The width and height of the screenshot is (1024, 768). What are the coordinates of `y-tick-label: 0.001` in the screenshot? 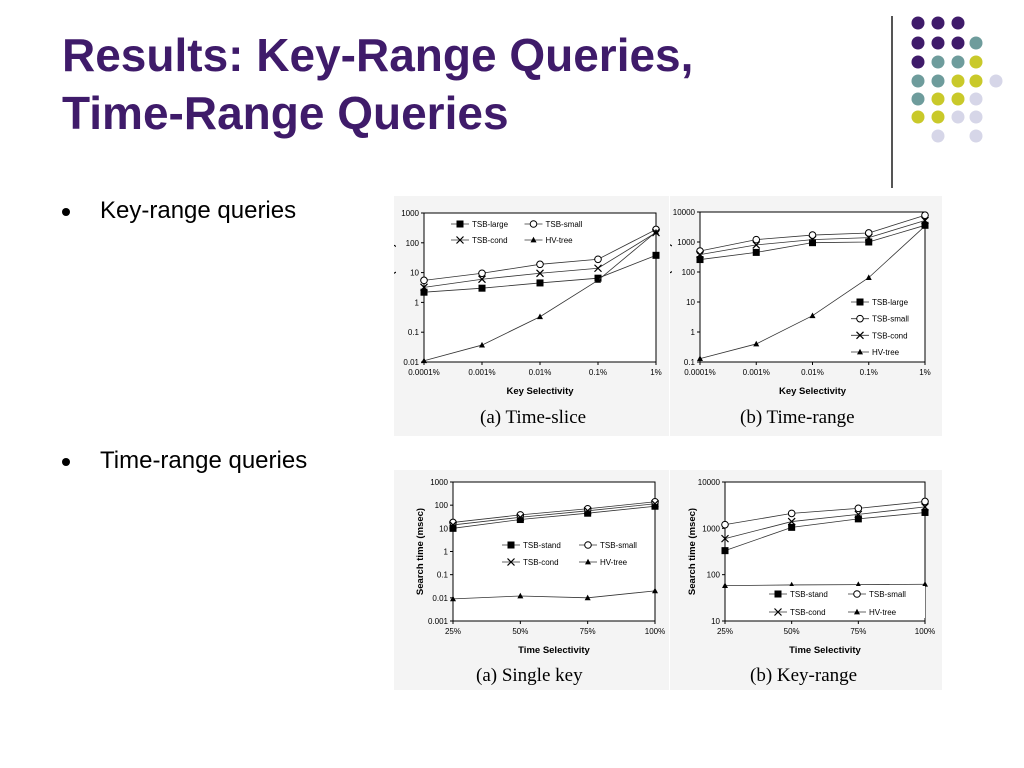 It's located at (438, 621).